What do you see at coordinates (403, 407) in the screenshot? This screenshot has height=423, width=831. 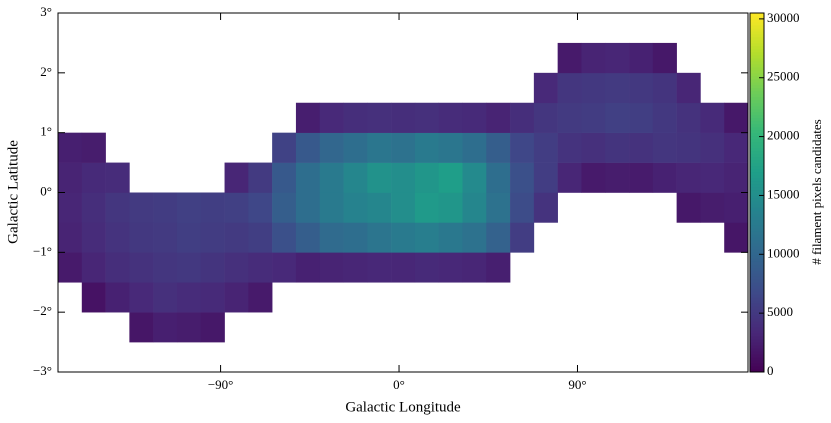 I see `x-axis-label: Galactic Longitude` at bounding box center [403, 407].